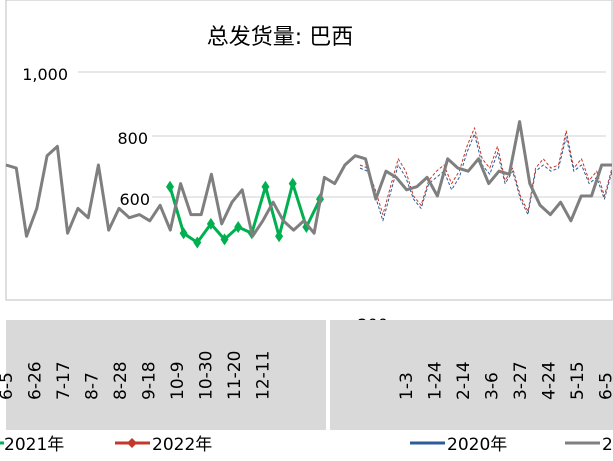 This screenshot has height=461, width=613. Describe the element at coordinates (134, 199) in the screenshot. I see `y-tick-label: 600` at that location.